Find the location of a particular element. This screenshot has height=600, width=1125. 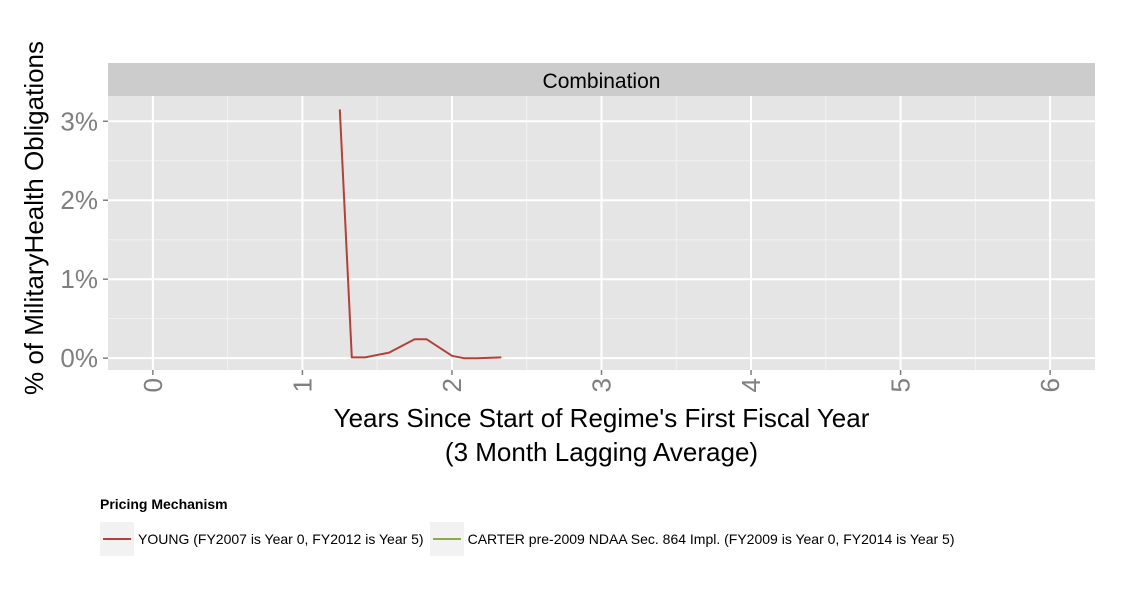

x-tick-label: 5 is located at coordinates (901, 385).